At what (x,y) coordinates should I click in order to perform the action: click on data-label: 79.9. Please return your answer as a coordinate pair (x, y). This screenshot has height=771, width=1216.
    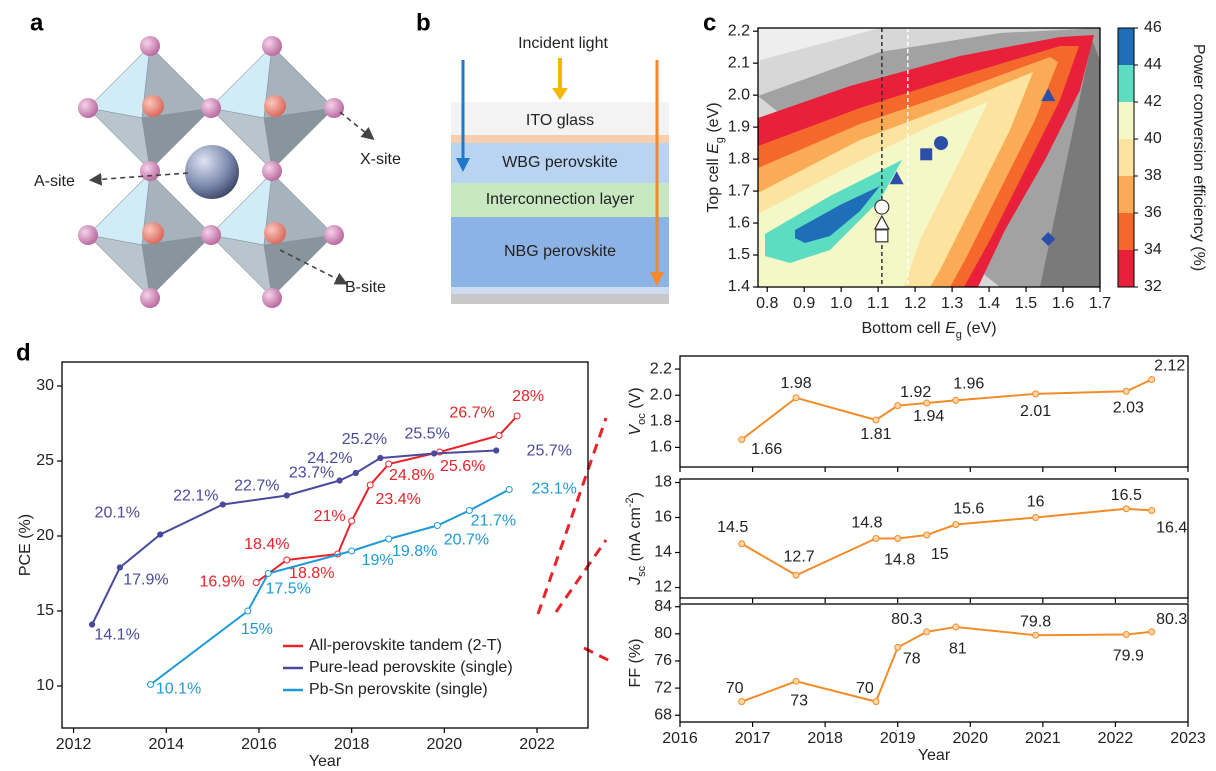
    Looking at the image, I should click on (1128, 656).